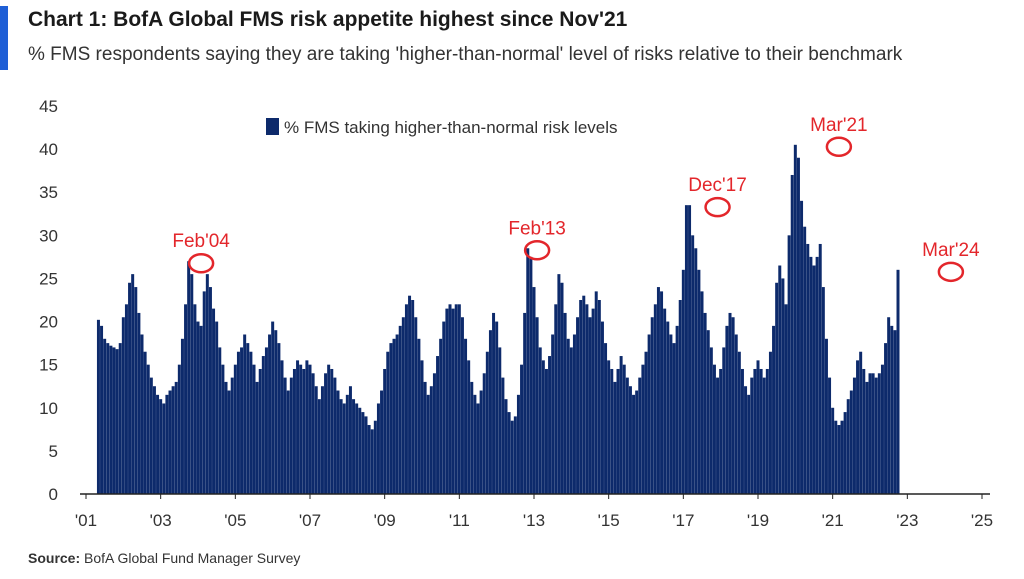 The width and height of the screenshot is (1024, 579). What do you see at coordinates (48, 300) in the screenshot?
I see `y-axis: 0 5 10 15 20 25 30 35 40 45` at bounding box center [48, 300].